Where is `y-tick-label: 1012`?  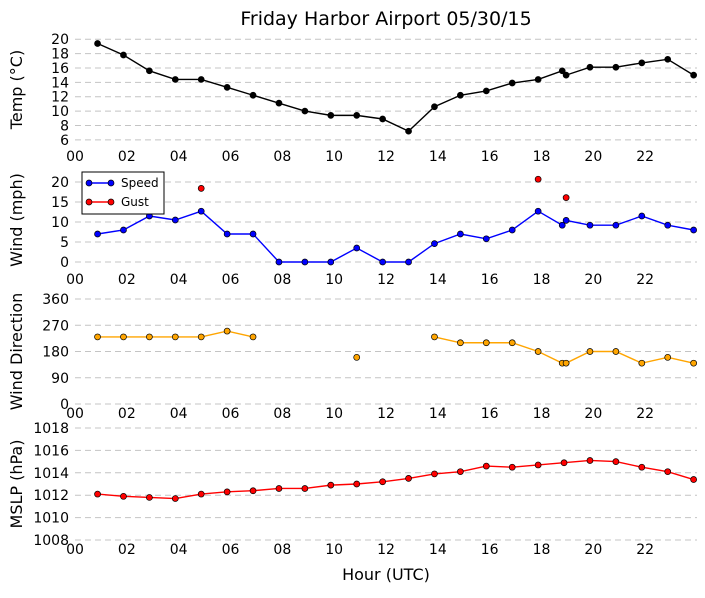
y-tick-label: 1012 is located at coordinates (51, 496).